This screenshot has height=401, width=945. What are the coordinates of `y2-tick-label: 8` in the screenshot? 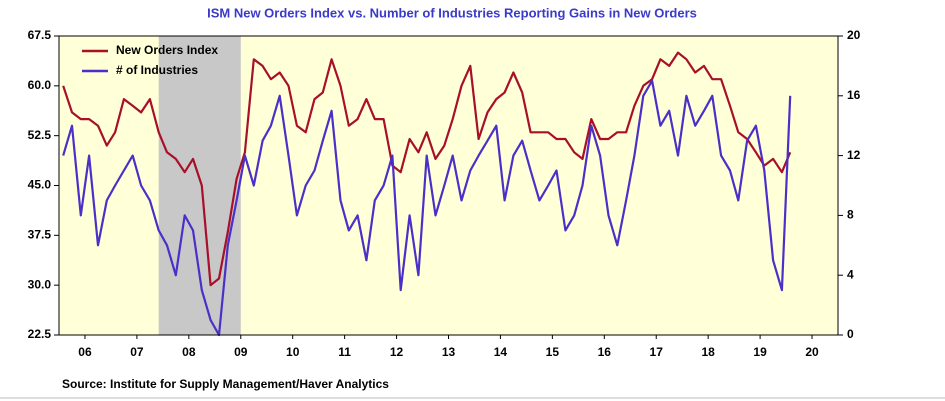 It's located at (850, 215).